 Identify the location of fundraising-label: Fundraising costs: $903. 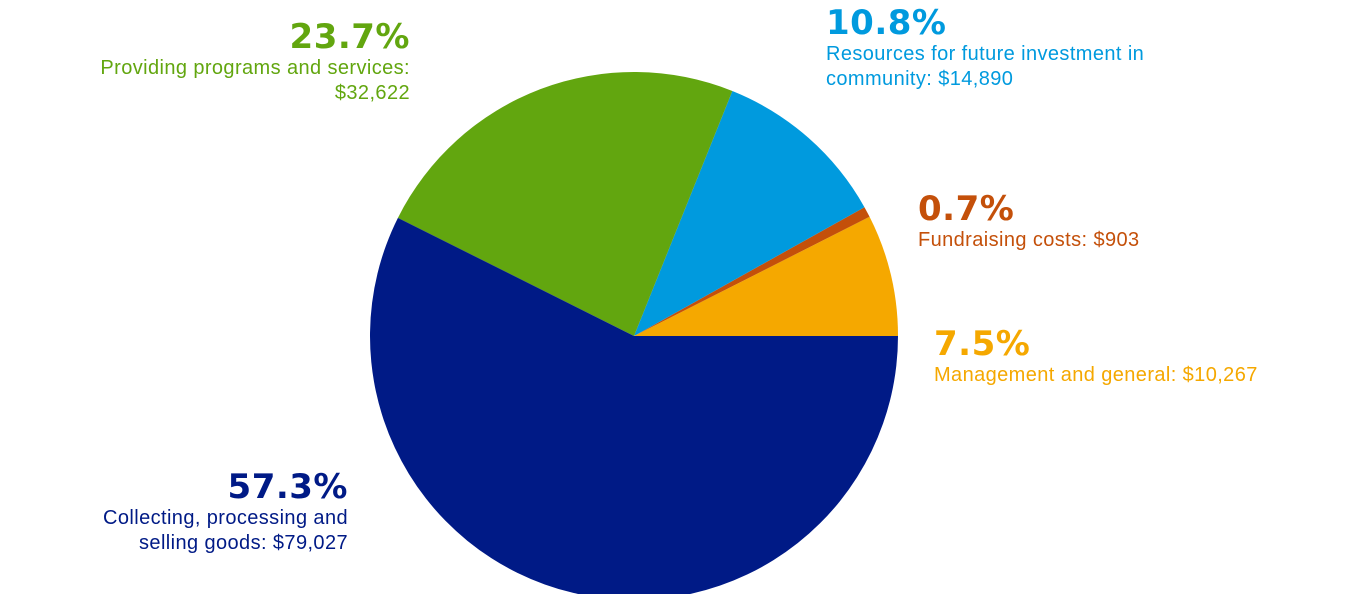
(1029, 239).